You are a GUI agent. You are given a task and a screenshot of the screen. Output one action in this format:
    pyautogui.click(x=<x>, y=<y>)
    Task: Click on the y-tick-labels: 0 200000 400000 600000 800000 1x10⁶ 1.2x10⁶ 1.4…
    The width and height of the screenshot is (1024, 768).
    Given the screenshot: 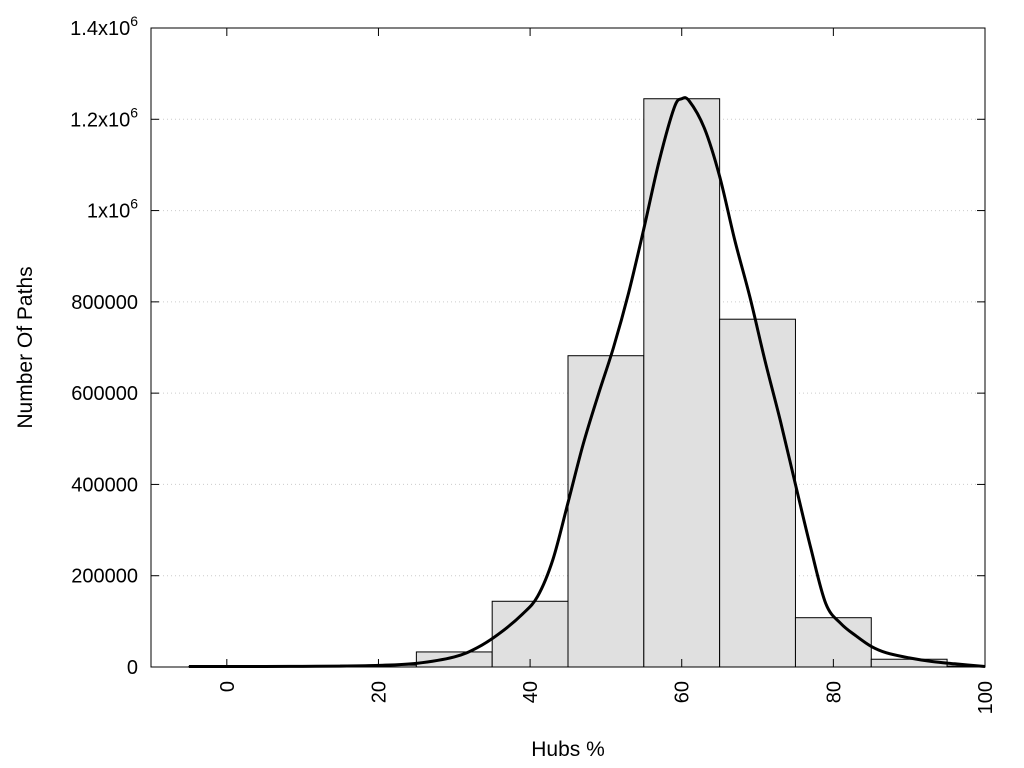 What is the action you would take?
    pyautogui.click(x=104, y=346)
    